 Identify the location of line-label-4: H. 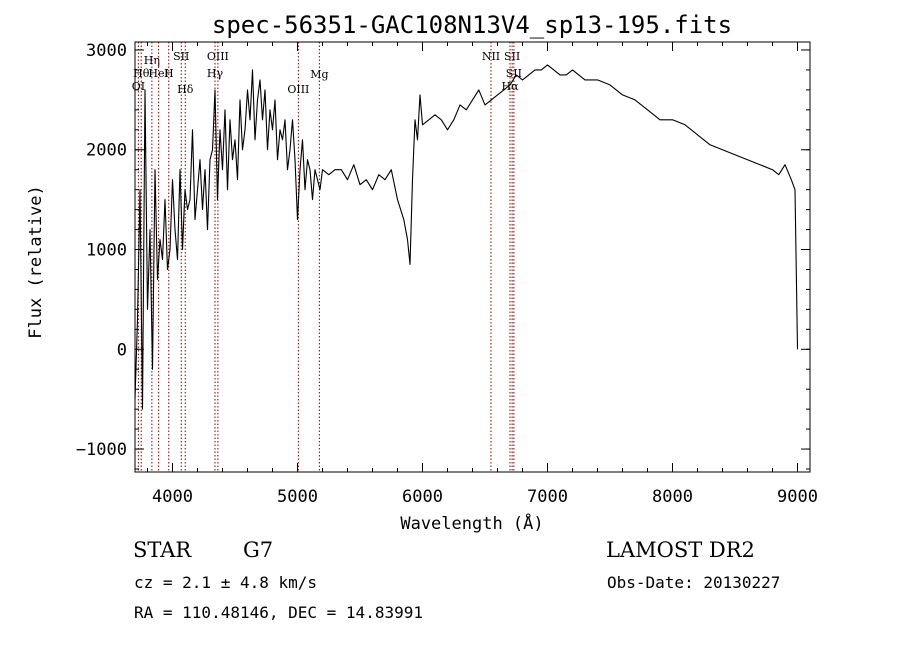
(169, 73).